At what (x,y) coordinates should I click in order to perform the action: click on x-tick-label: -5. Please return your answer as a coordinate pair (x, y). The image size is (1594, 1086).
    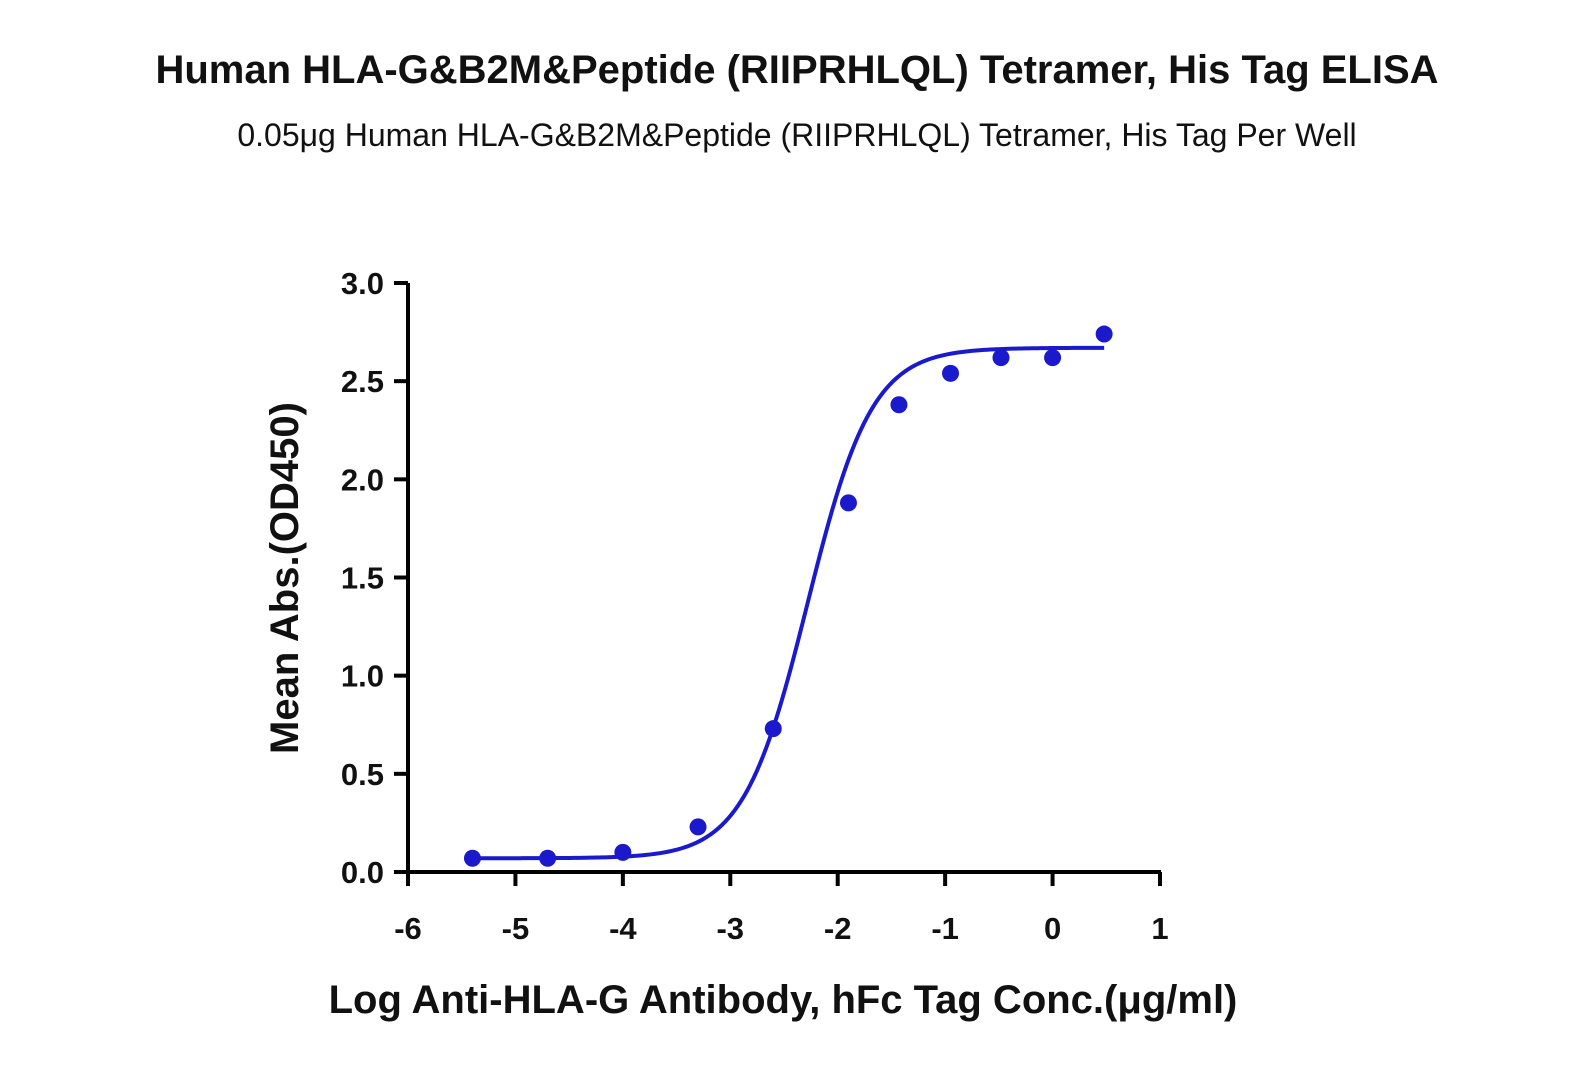
    Looking at the image, I should click on (516, 928).